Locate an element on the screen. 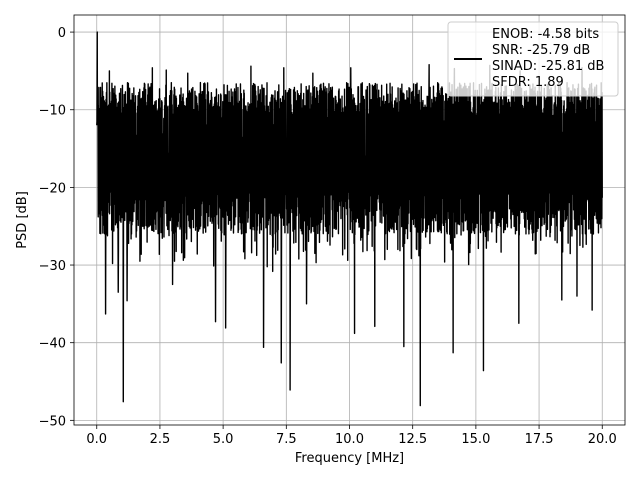 The image size is (640, 480). y-axis-label: PSD [dB] is located at coordinates (22, 220).